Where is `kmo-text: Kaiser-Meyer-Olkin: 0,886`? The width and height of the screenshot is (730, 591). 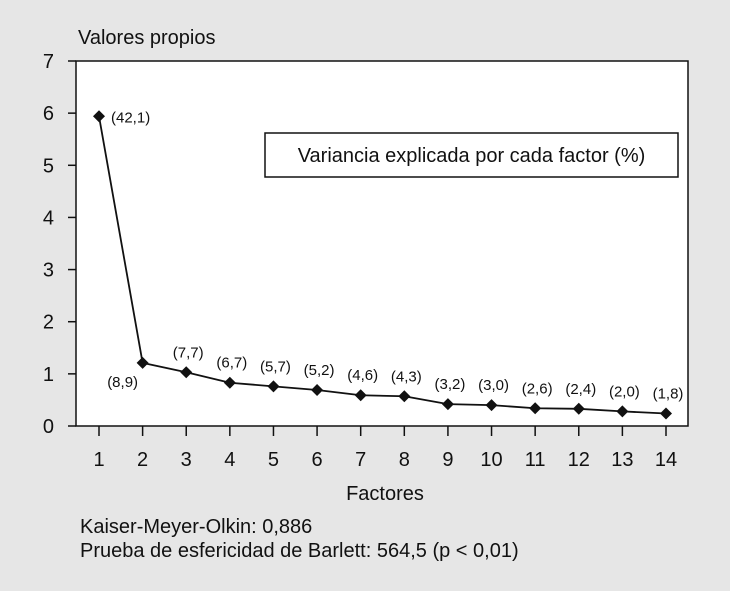 kmo-text: Kaiser-Meyer-Olkin: 0,886 is located at coordinates (196, 527).